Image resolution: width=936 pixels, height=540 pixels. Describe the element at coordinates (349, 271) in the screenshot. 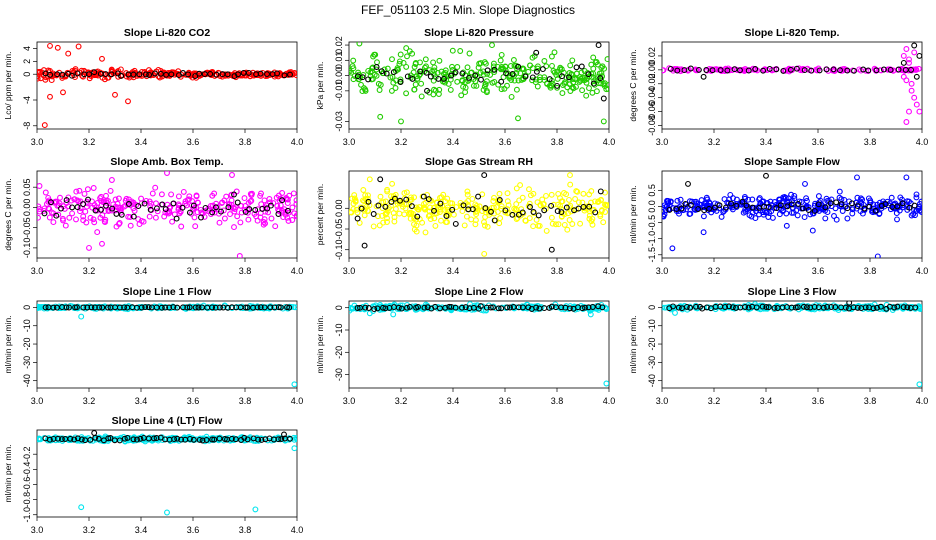

I see `x-tick-label: 3.0` at that location.